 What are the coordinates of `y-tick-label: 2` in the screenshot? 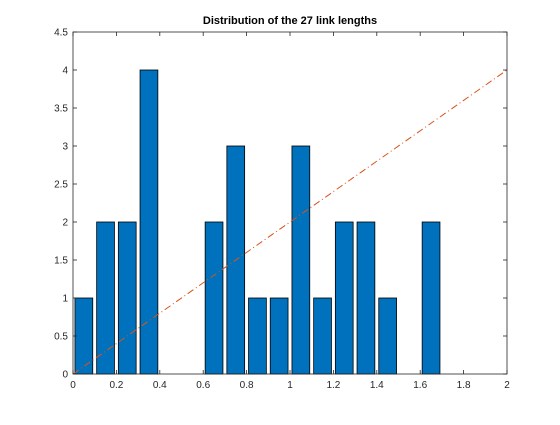 It's located at (65, 223).